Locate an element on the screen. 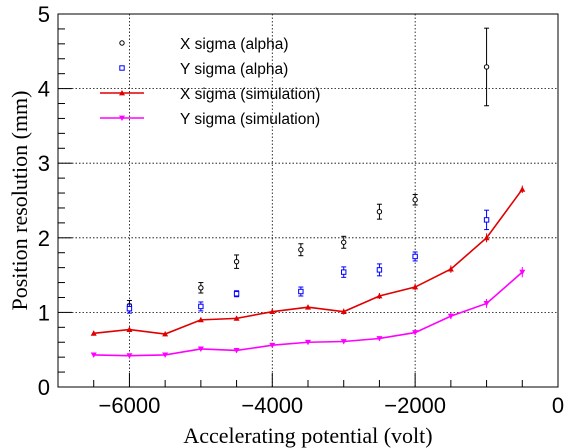 This screenshot has width=576, height=448. legend-item-4: Y sigma (simulation) is located at coordinates (210, 119).